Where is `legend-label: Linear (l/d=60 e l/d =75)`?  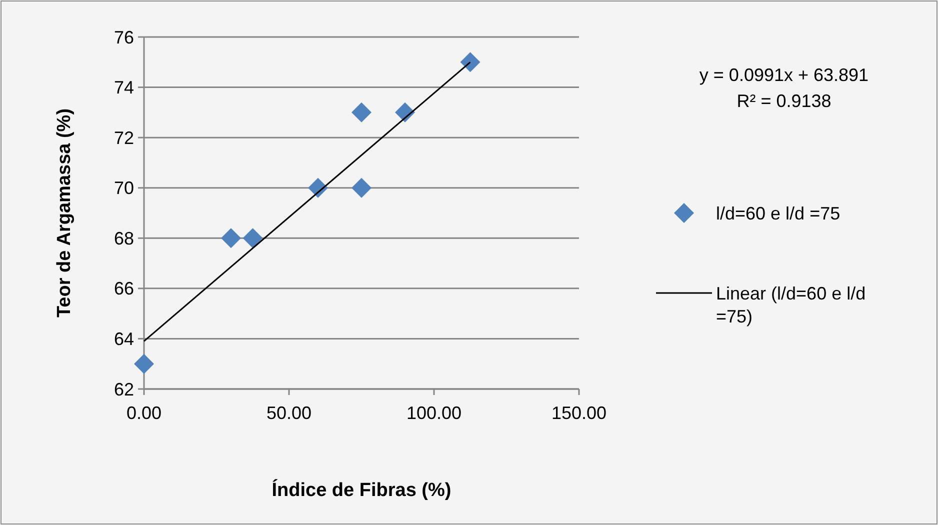
legend-label: Linear (l/d=60 e l/d =75) is located at coordinates (791, 305).